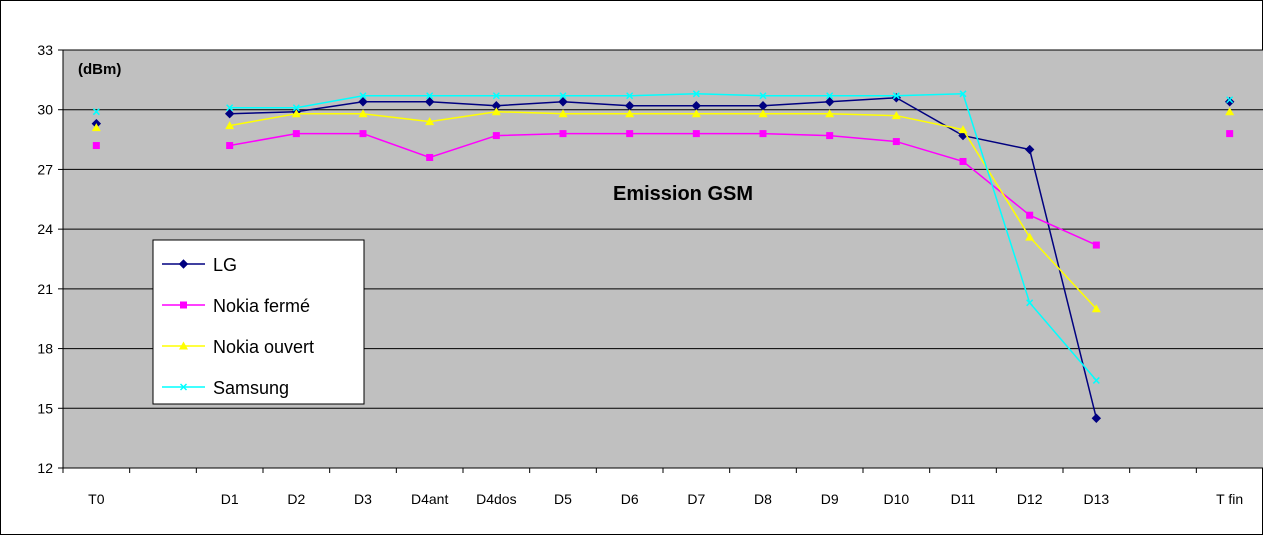 The image size is (1263, 535). What do you see at coordinates (296, 499) in the screenshot?
I see `x-tick-label-d2: D2` at bounding box center [296, 499].